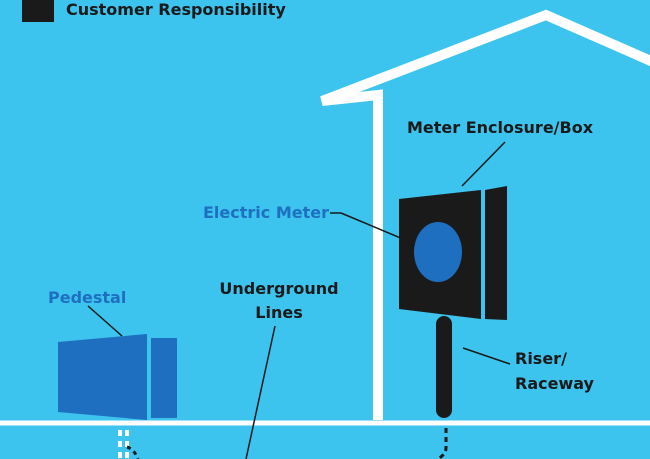 Image resolution: width=650 pixels, height=459 pixels. I want to click on pedestal-leader, so click(105, 321).